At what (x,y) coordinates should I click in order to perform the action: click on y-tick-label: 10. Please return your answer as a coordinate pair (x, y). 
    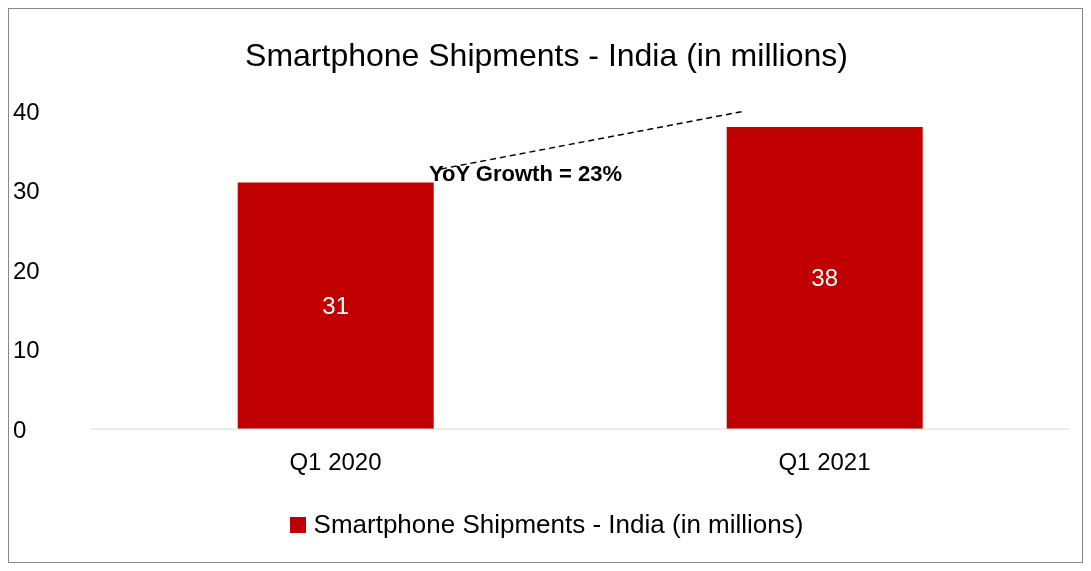
    Looking at the image, I should click on (26, 350).